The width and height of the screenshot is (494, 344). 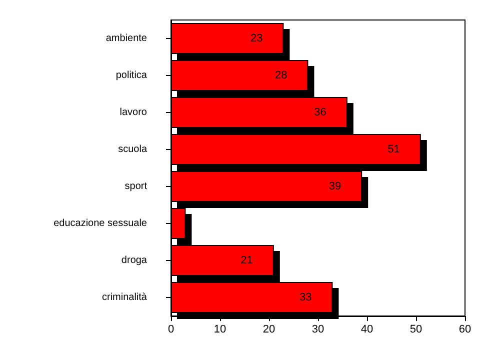 I want to click on data-label: 21, so click(x=246, y=260).